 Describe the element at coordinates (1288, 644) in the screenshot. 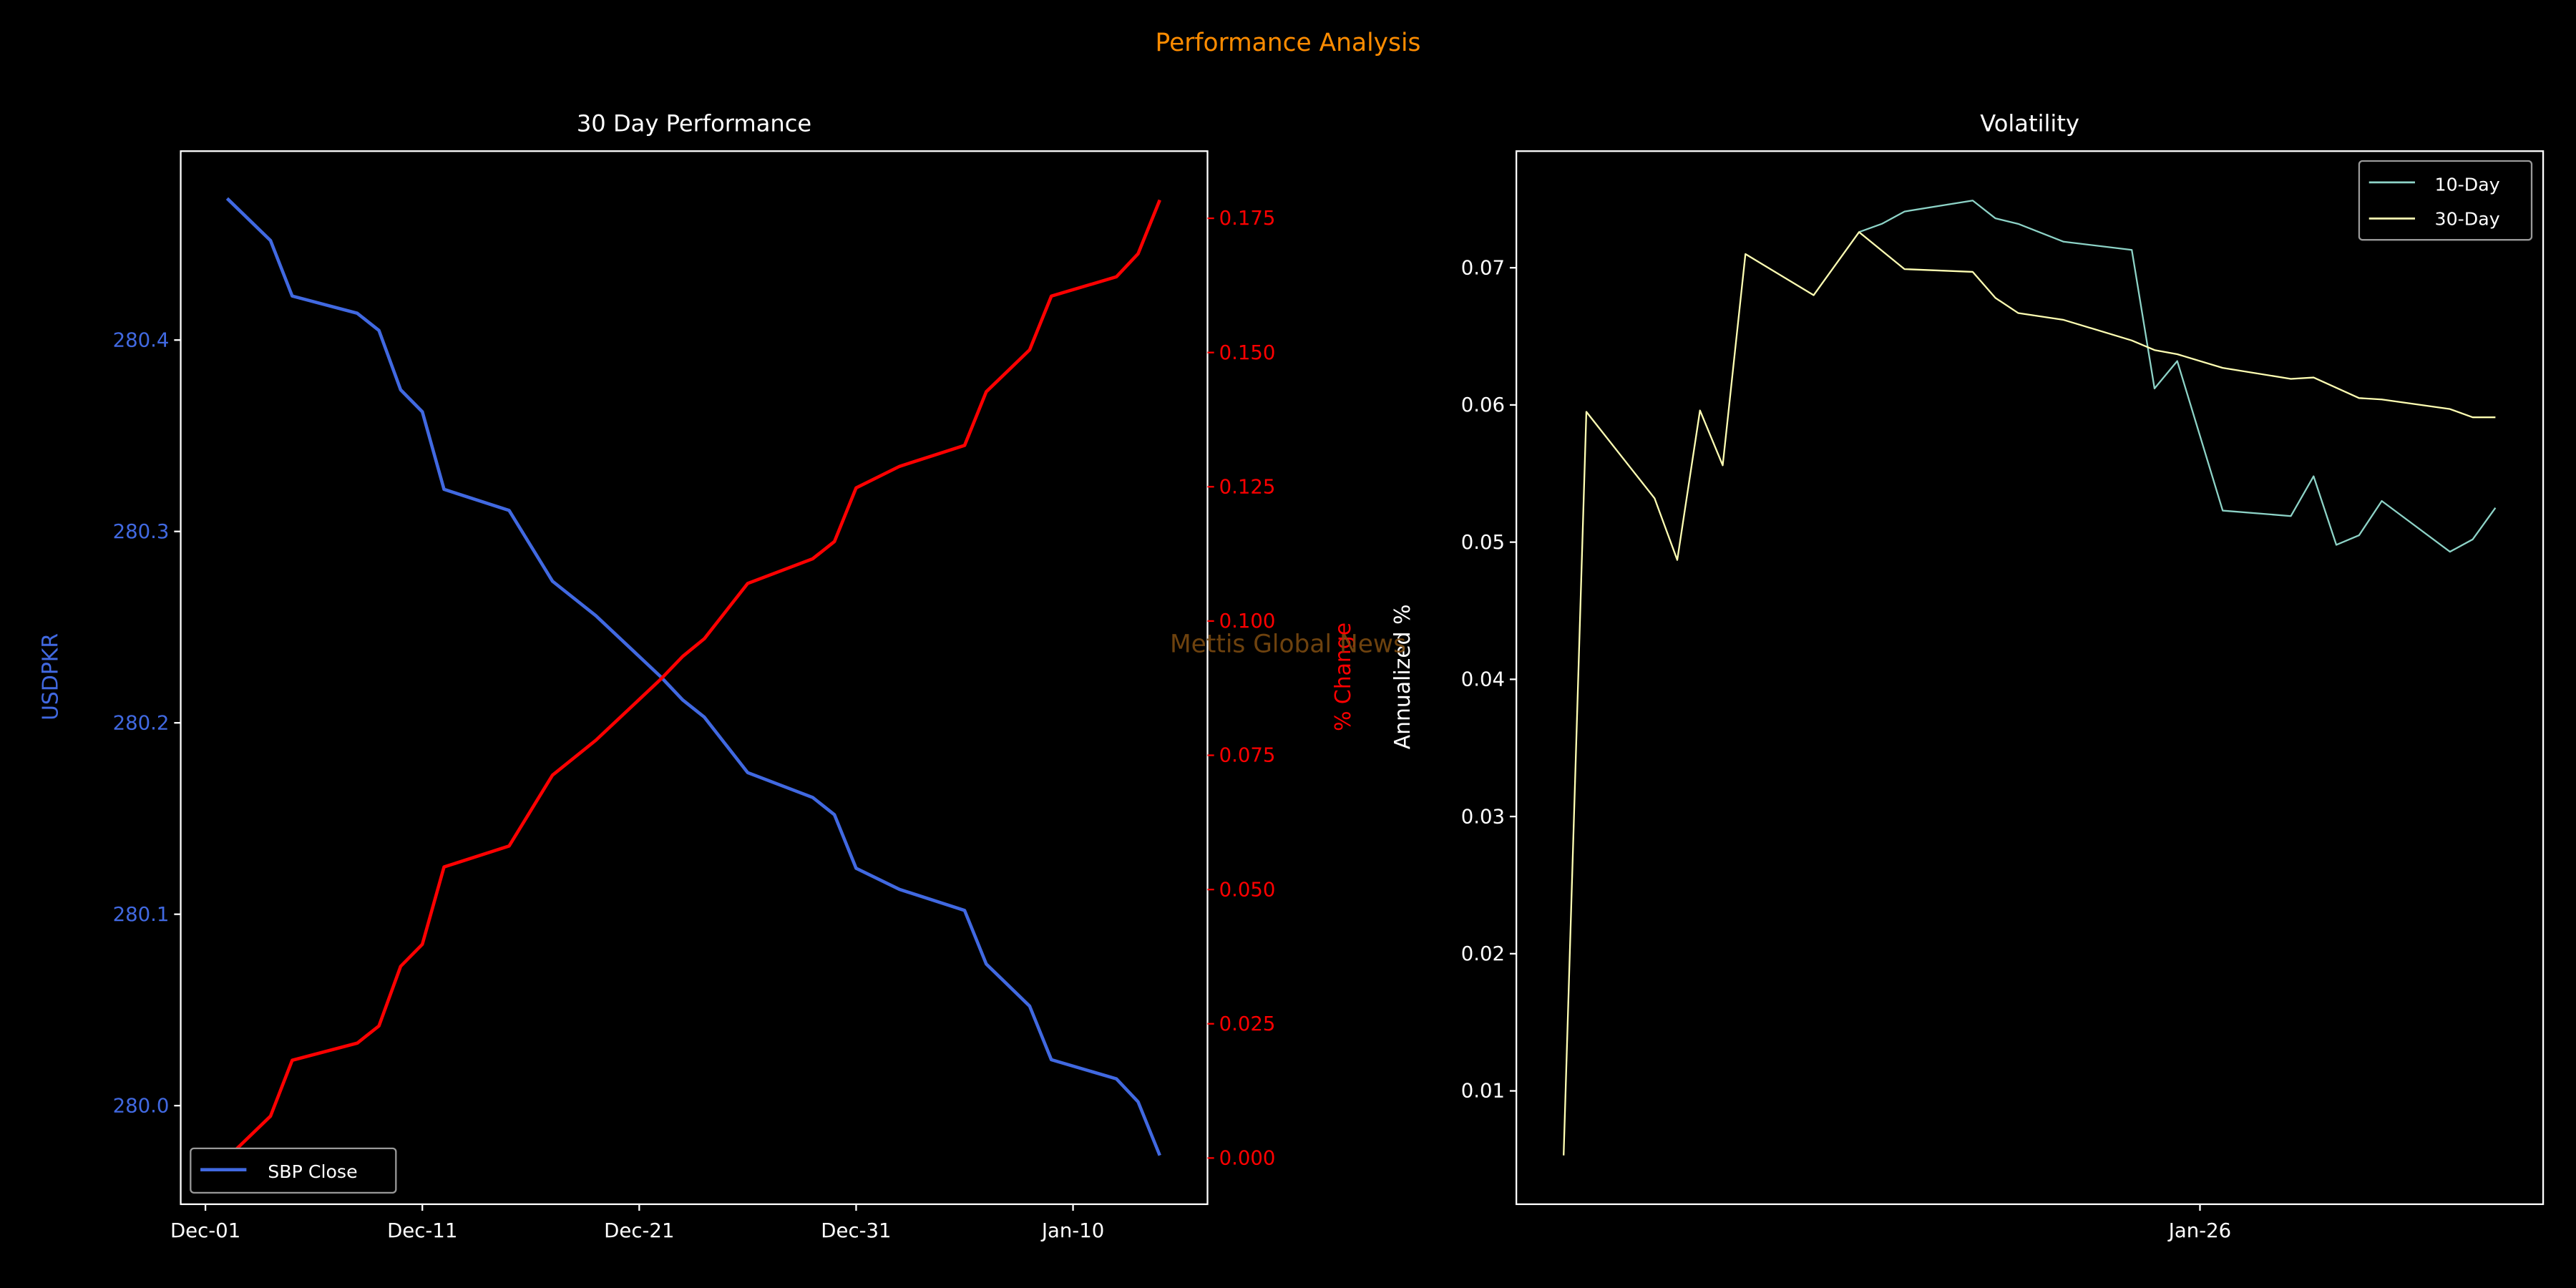

I see `watermark: Mettis Global News` at that location.